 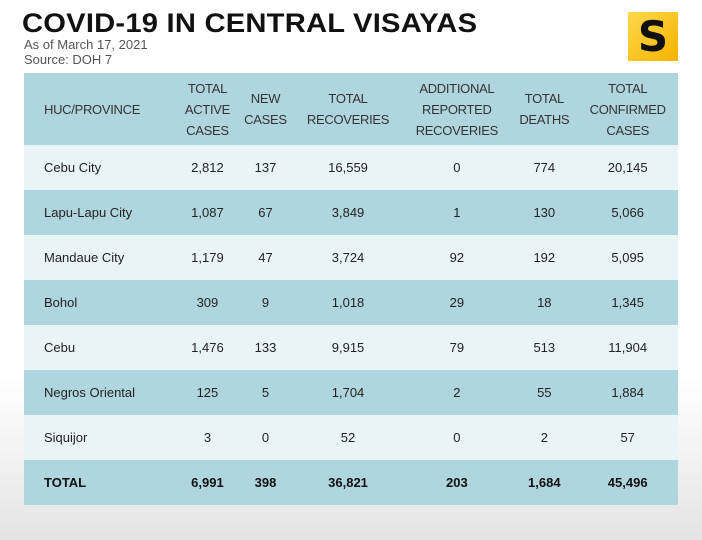 What do you see at coordinates (101, 392) in the screenshot?
I see `region-name: Negros Oriental` at bounding box center [101, 392].